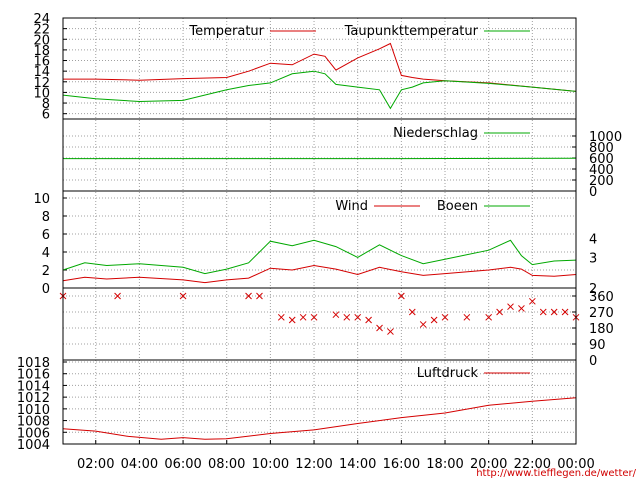  I want to click on ytick-label-wind_direction-2: 180, so click(601, 329).